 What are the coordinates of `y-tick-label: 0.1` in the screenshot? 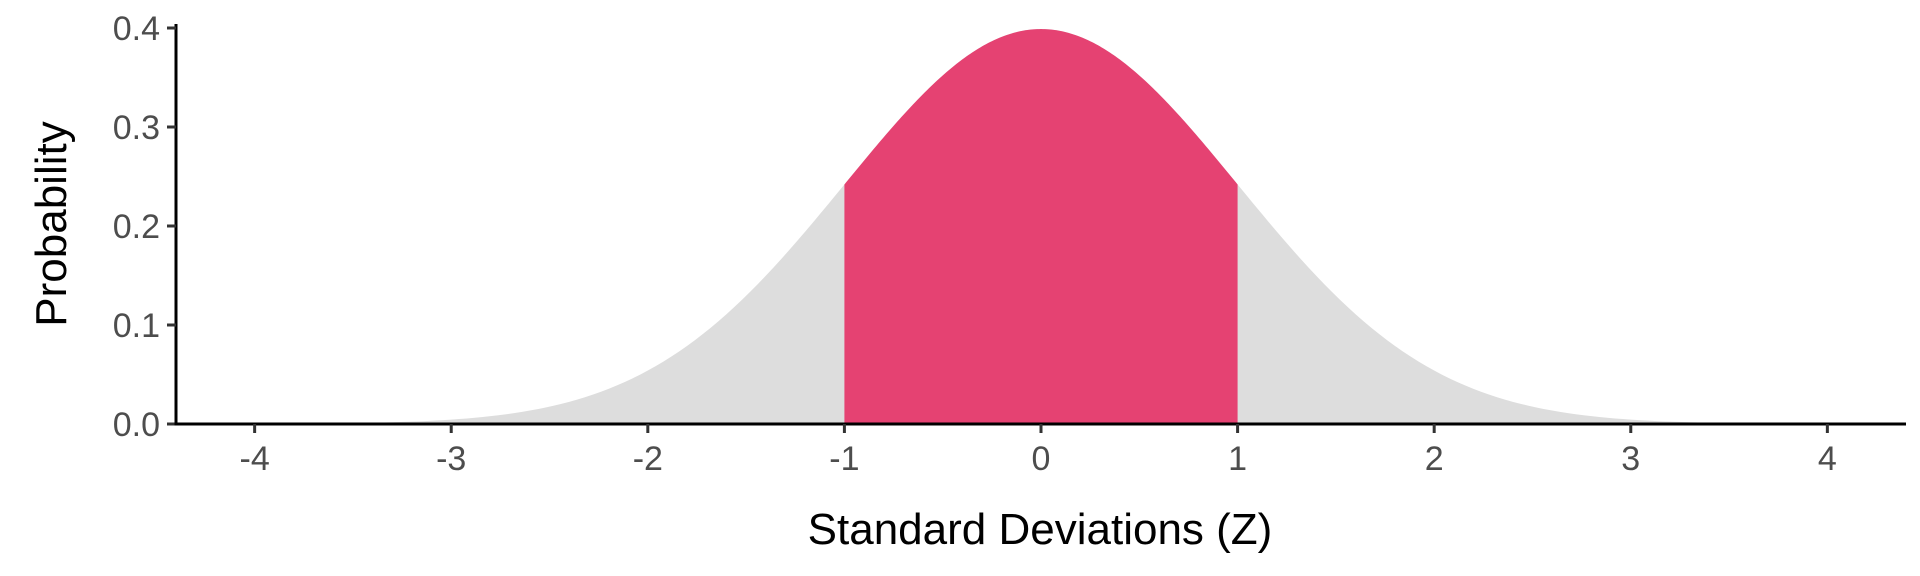 It's located at (136, 326).